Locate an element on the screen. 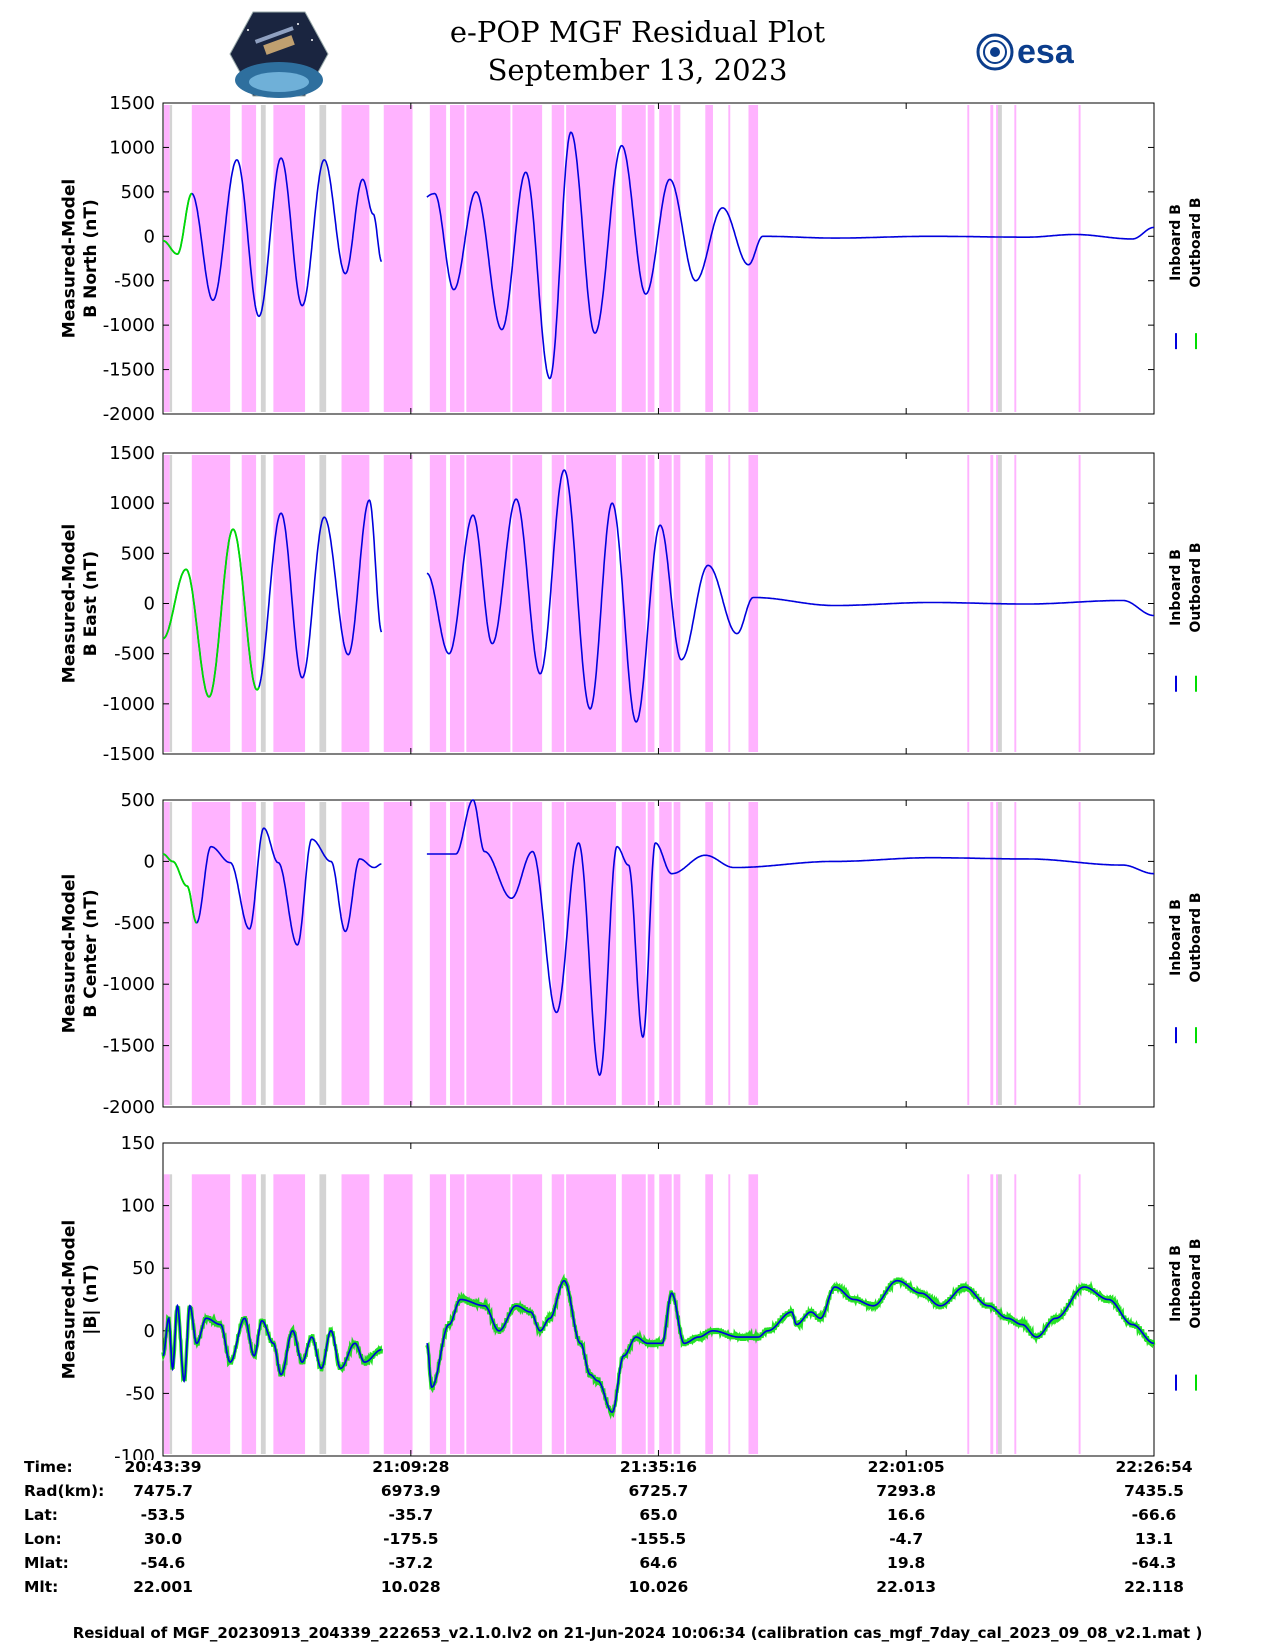 The width and height of the screenshot is (1275, 1650). ephemeris-value: 22:01:05 is located at coordinates (906, 1467).